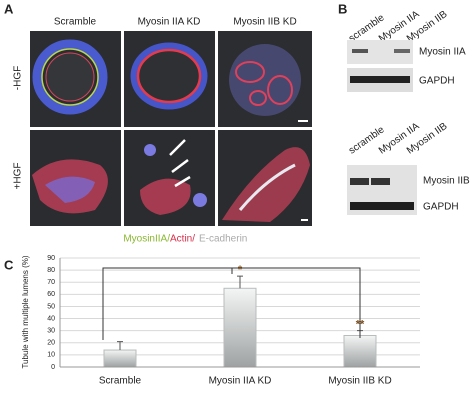 The height and width of the screenshot is (414, 474). Describe the element at coordinates (18, 78) in the screenshot. I see `row-label: -HGF` at that location.